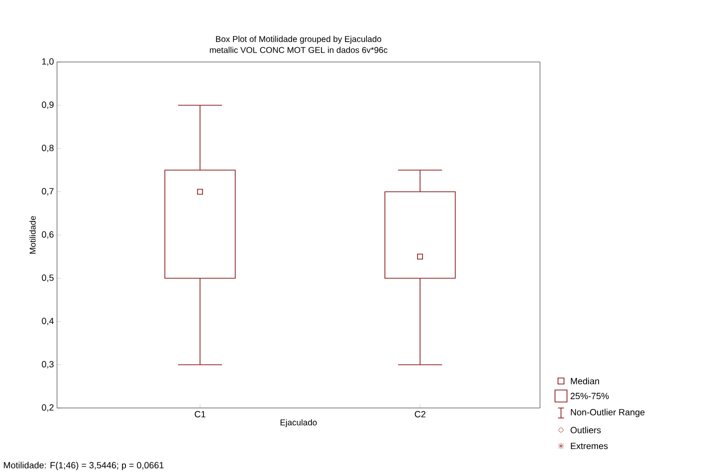 The height and width of the screenshot is (473, 703). Describe the element at coordinates (48, 105) in the screenshot. I see `y-tick-label: 0,9` at that location.